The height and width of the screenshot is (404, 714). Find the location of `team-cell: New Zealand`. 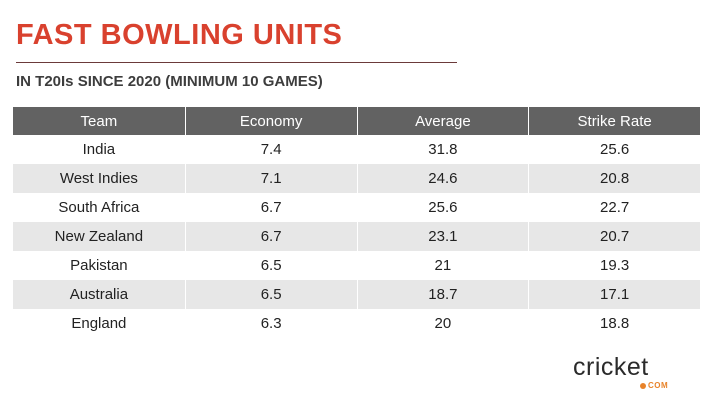

team-cell: New Zealand is located at coordinates (99, 236).